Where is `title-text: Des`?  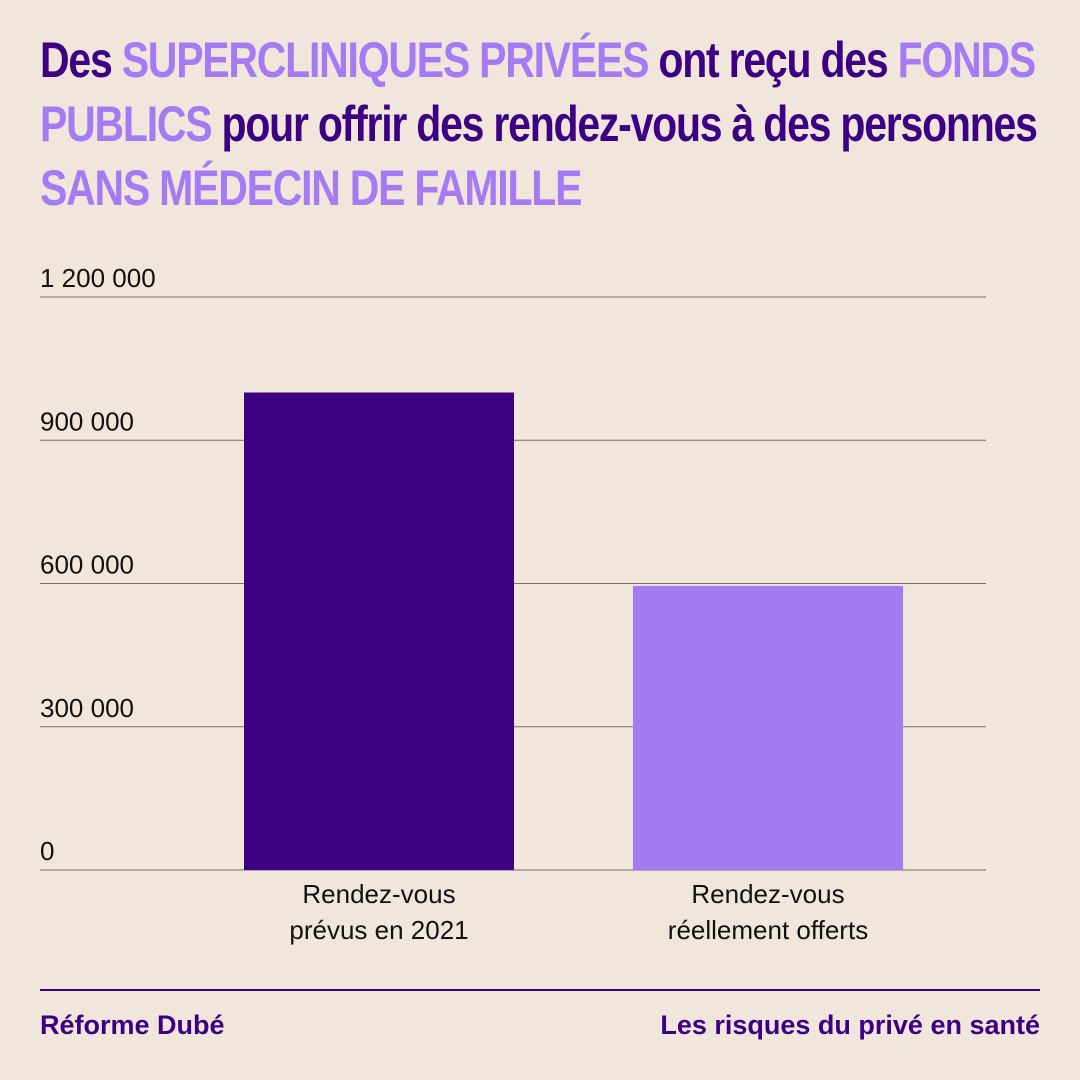
title-text: Des is located at coordinates (81, 60).